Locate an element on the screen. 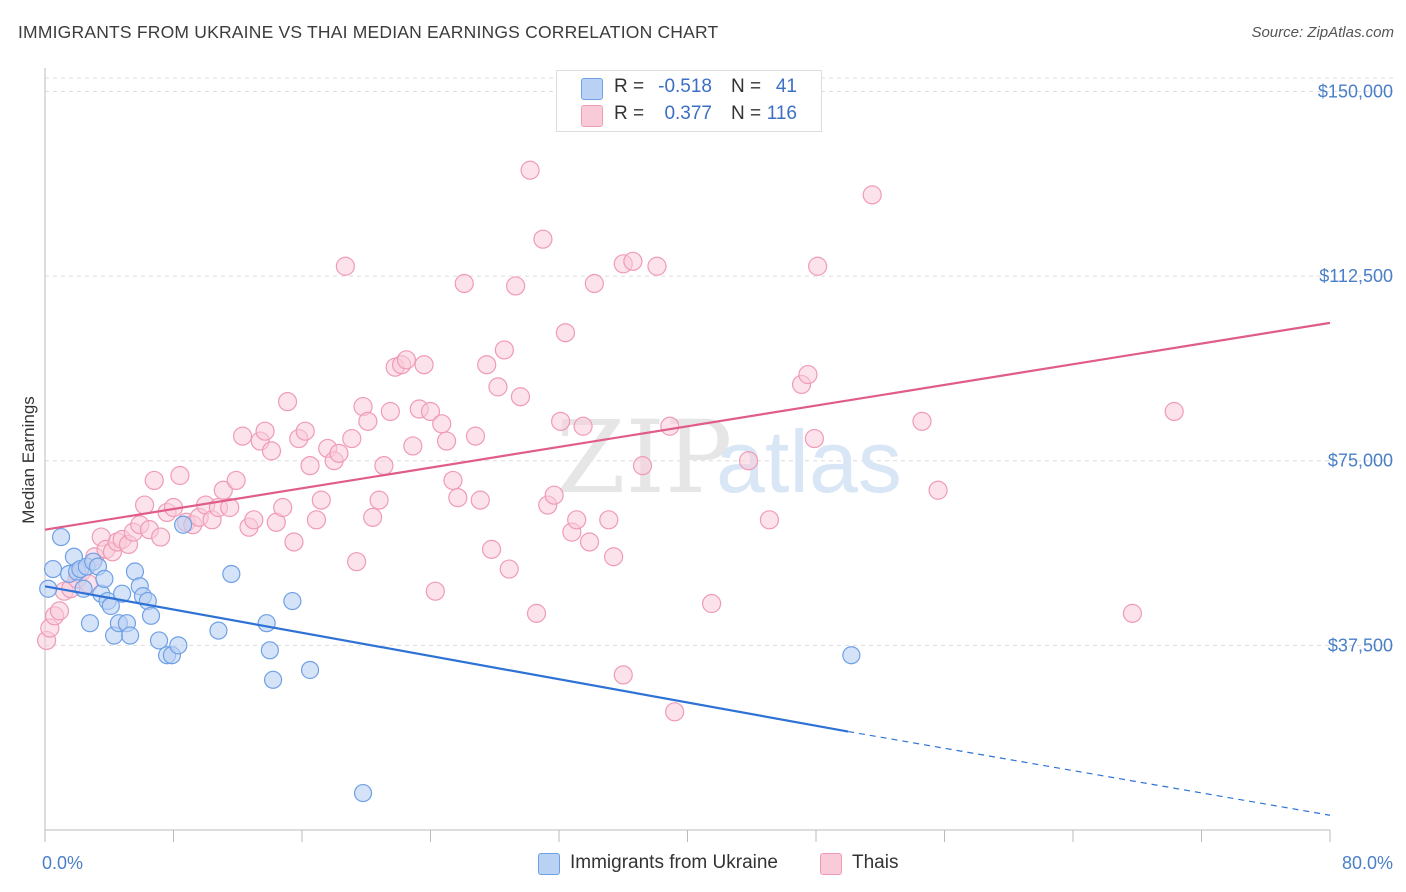 The image size is (1406, 892). legend-row-ukraine: R = -0.518 N = 41 is located at coordinates (689, 88).